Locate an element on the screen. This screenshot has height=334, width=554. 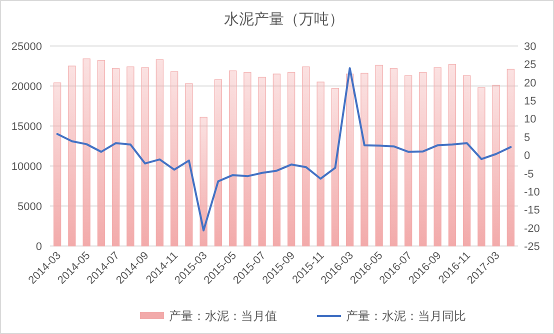
y2-tick-label: -25 is located at coordinates (532, 247).